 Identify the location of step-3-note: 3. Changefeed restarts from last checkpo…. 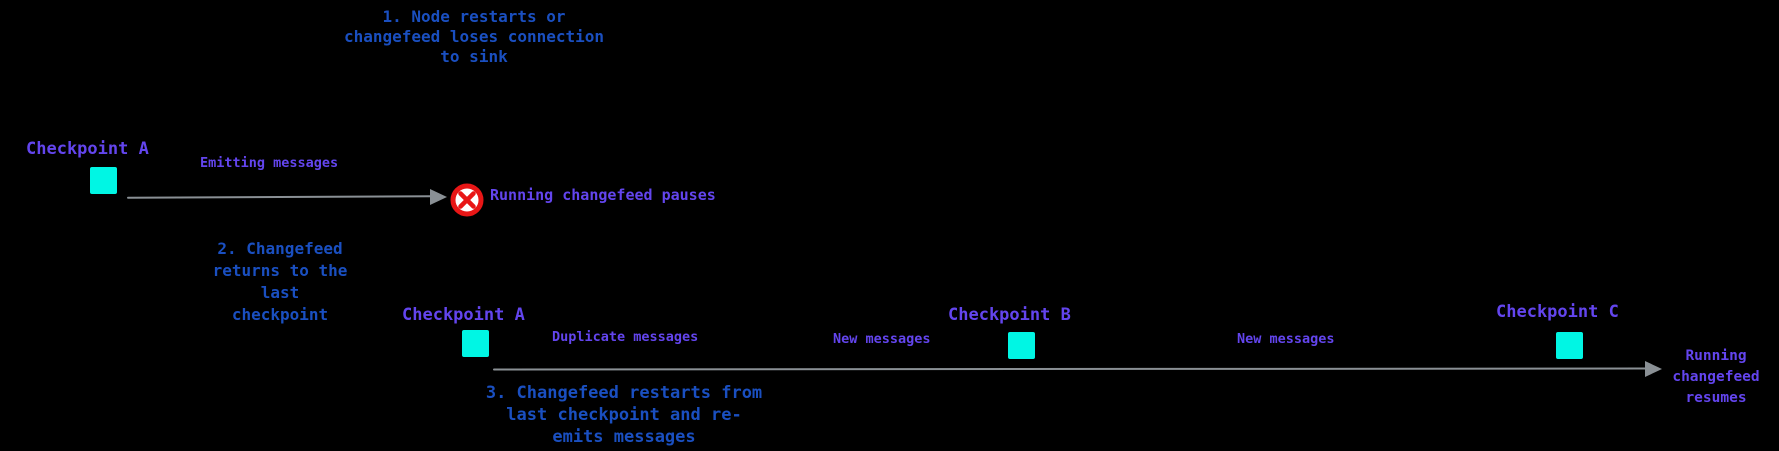
(624, 415).